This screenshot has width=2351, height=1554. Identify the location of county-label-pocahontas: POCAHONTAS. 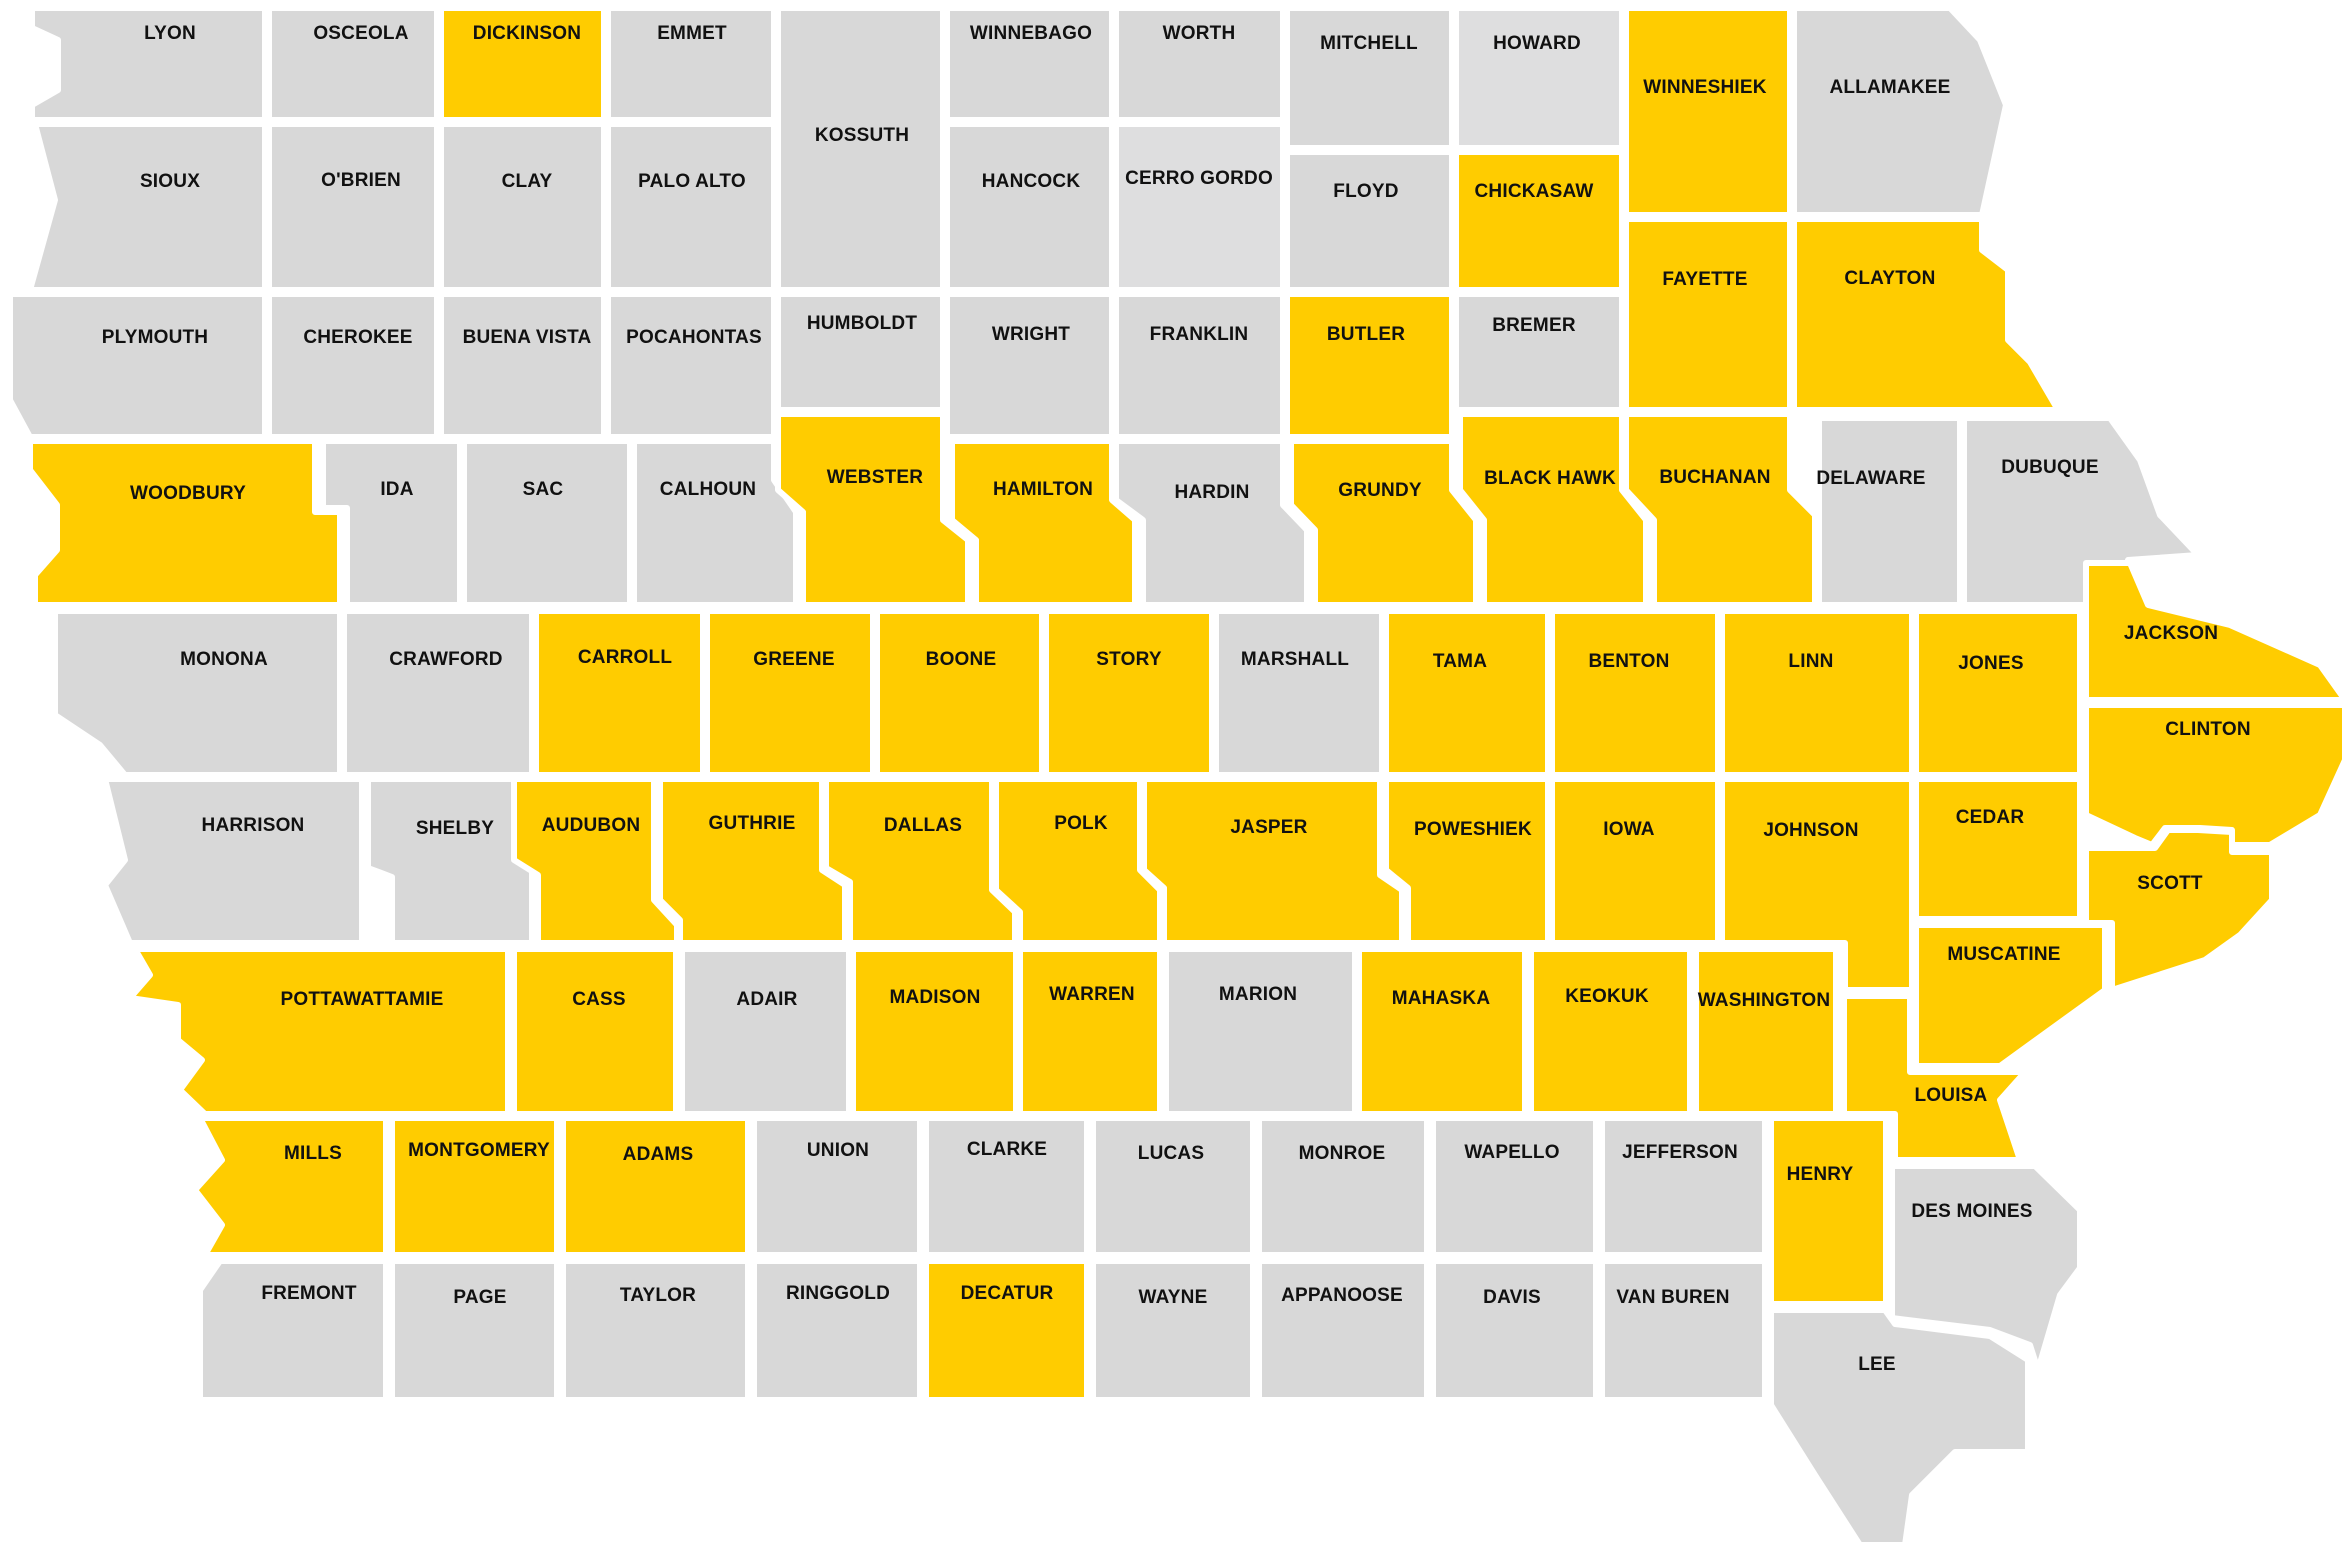
(694, 337).